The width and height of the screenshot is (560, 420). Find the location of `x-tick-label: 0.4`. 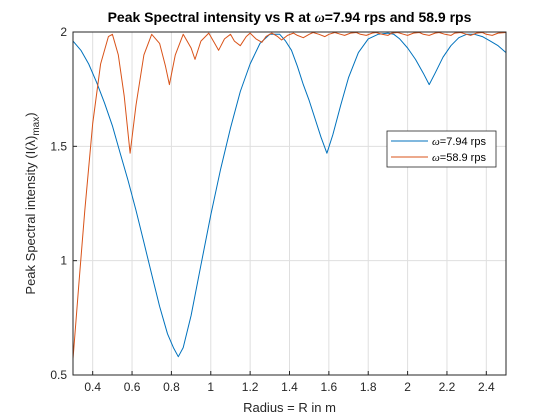

x-tick-label: 0.4 is located at coordinates (92, 387).